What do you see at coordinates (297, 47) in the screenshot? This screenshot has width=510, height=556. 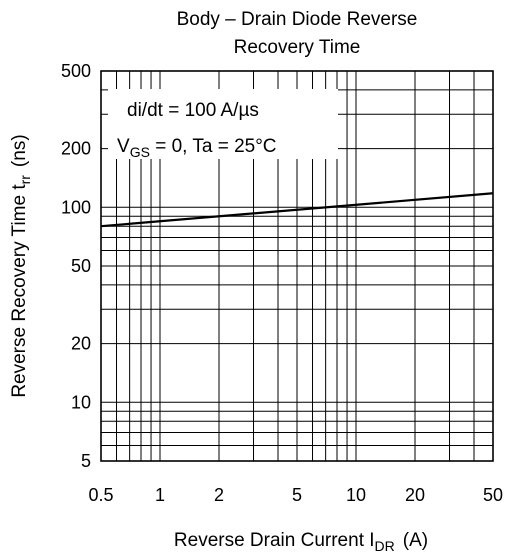 I see `chart-title-line2: Recovery Time` at bounding box center [297, 47].